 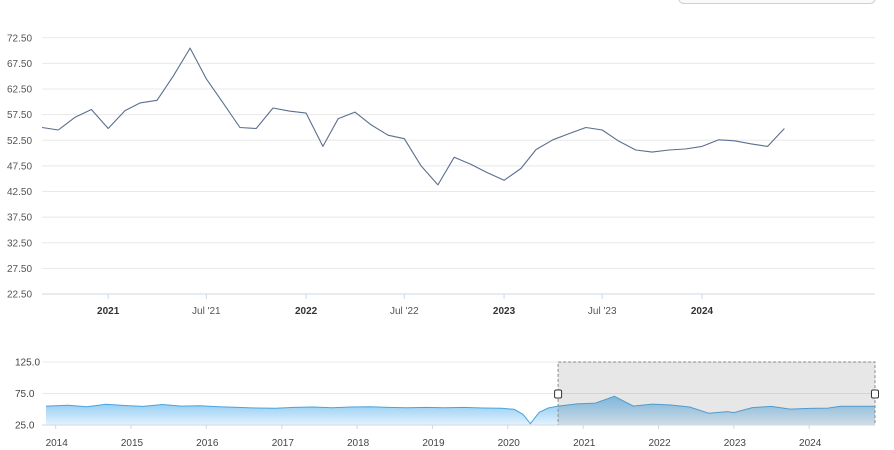 I want to click on nav-x-tick-label: 2021, so click(x=584, y=443).